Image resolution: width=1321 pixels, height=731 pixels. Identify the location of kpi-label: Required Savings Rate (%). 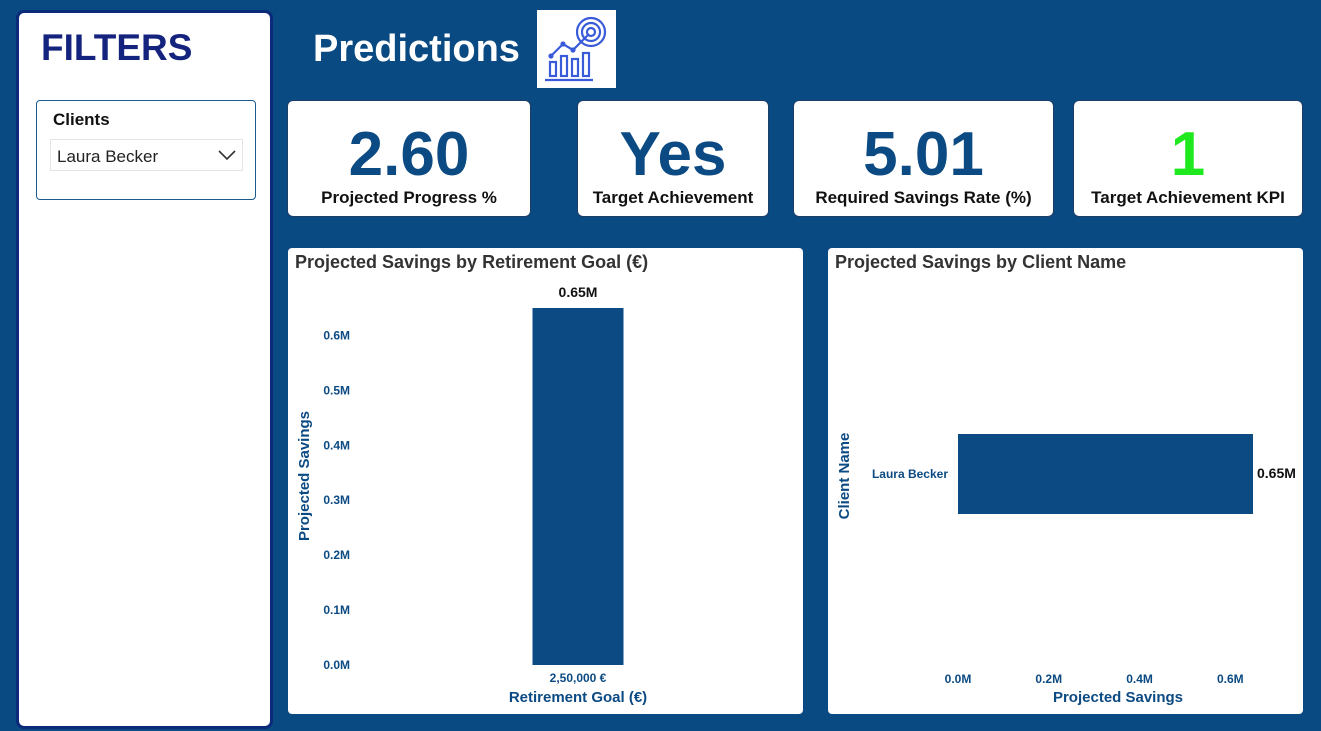
(923, 197).